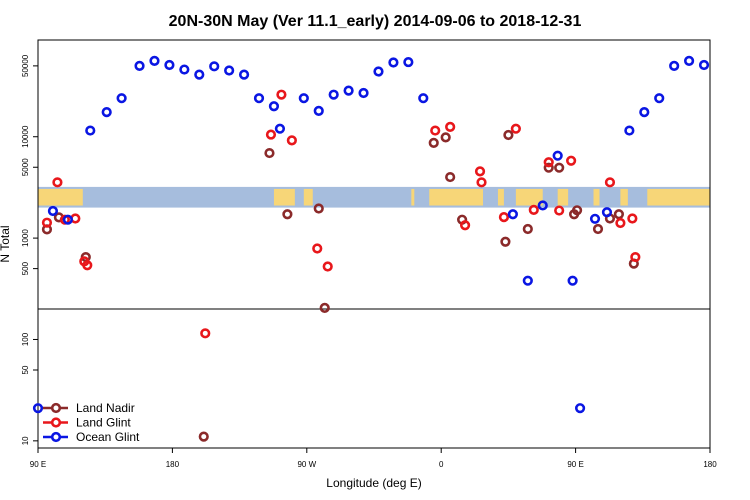 This screenshot has height=500, width=750. I want to click on y-tick-label: 10000, so click(25, 136).